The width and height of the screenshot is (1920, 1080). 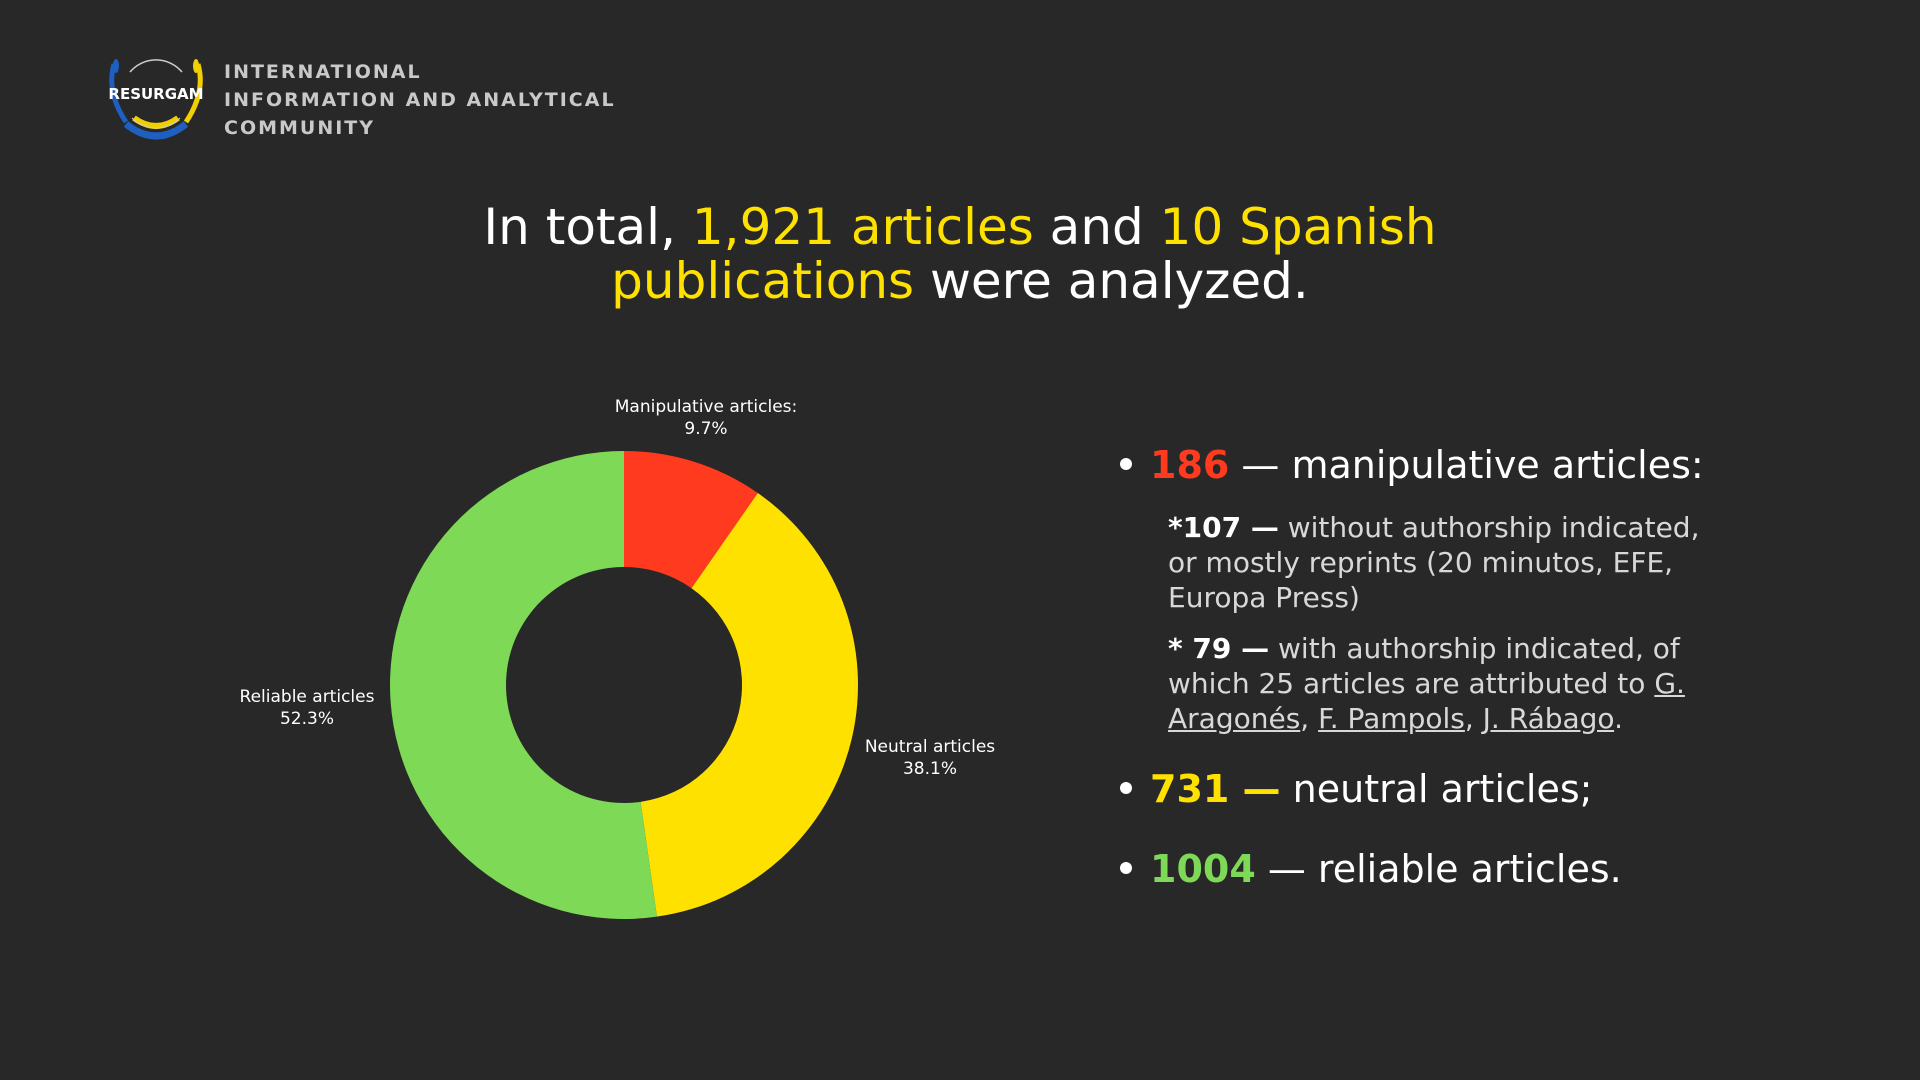 I want to click on laurel-wreath-icon, so click(x=156, y=99).